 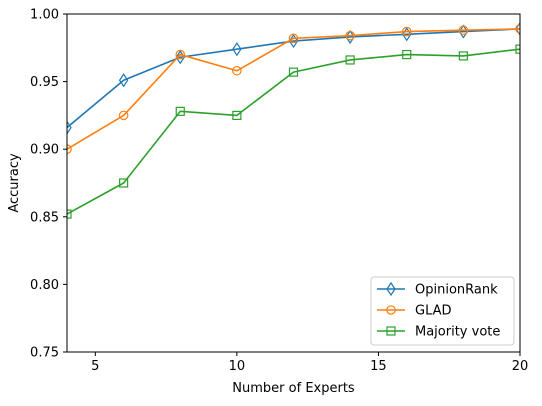 I want to click on legend-label: GLAD, so click(x=433, y=311).